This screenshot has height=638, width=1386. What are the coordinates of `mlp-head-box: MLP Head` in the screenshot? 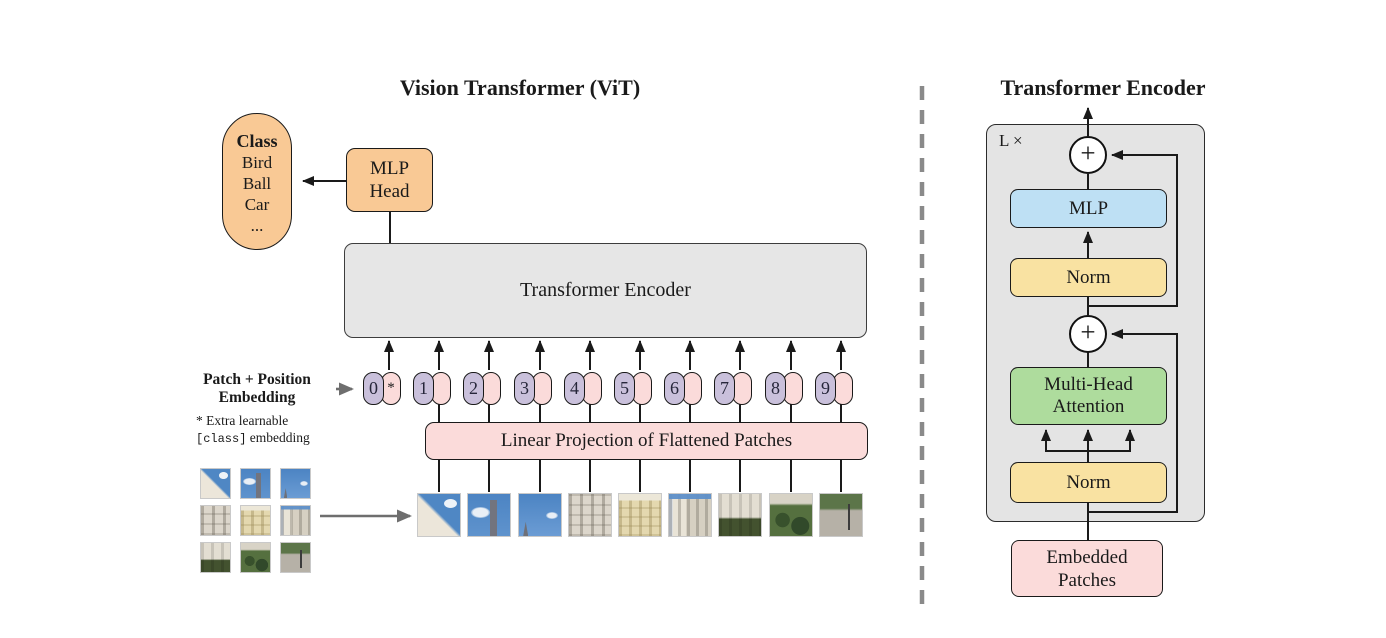 It's located at (389, 180).